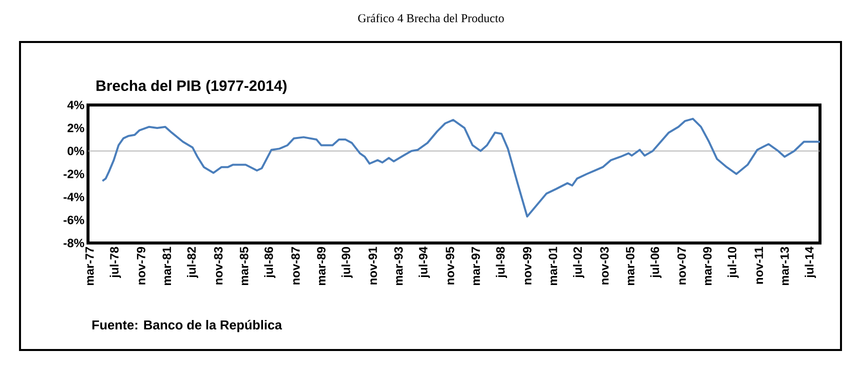 The height and width of the screenshot is (371, 862). I want to click on x-tick-label: mar-81, so click(167, 266).